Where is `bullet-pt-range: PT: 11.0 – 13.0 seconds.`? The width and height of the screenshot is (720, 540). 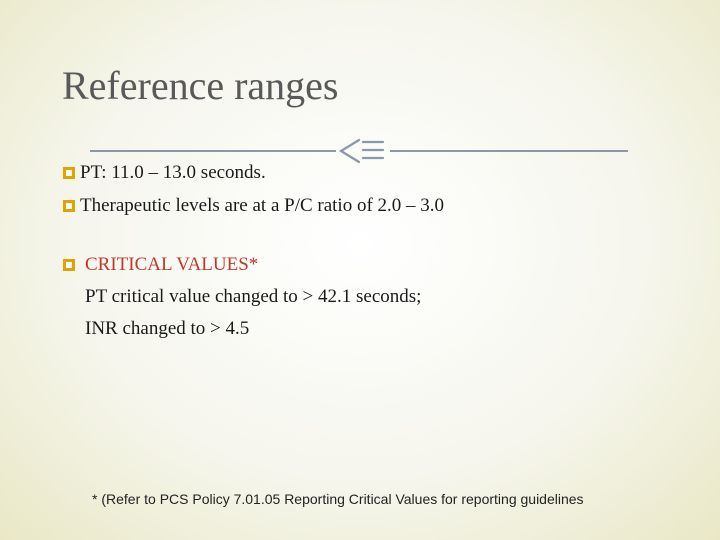 bullet-pt-range: PT: 11.0 – 13.0 seconds. is located at coordinates (173, 172).